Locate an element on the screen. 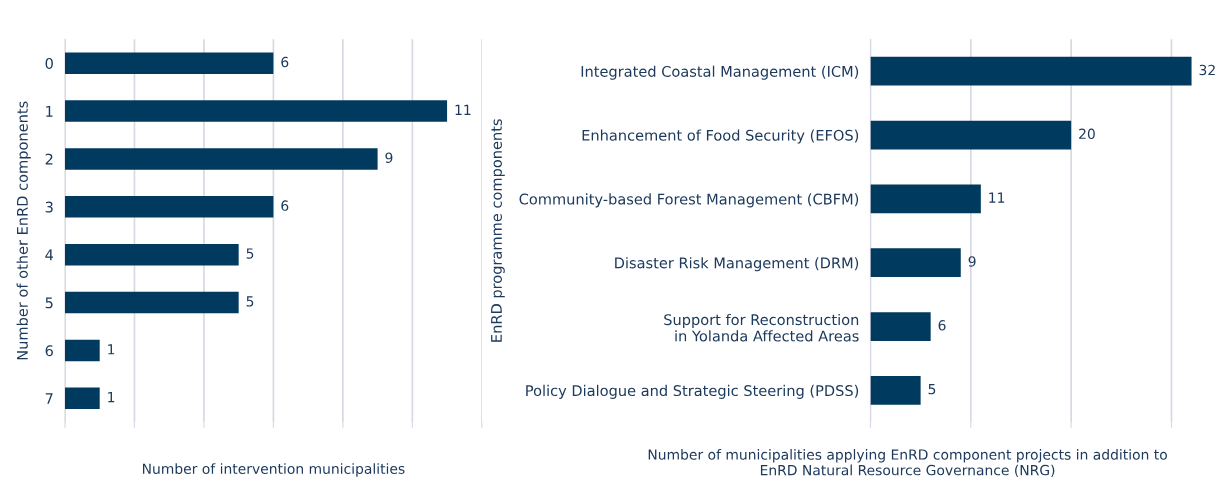 The image size is (1226, 491). y-tick-label: 6 is located at coordinates (49, 351).